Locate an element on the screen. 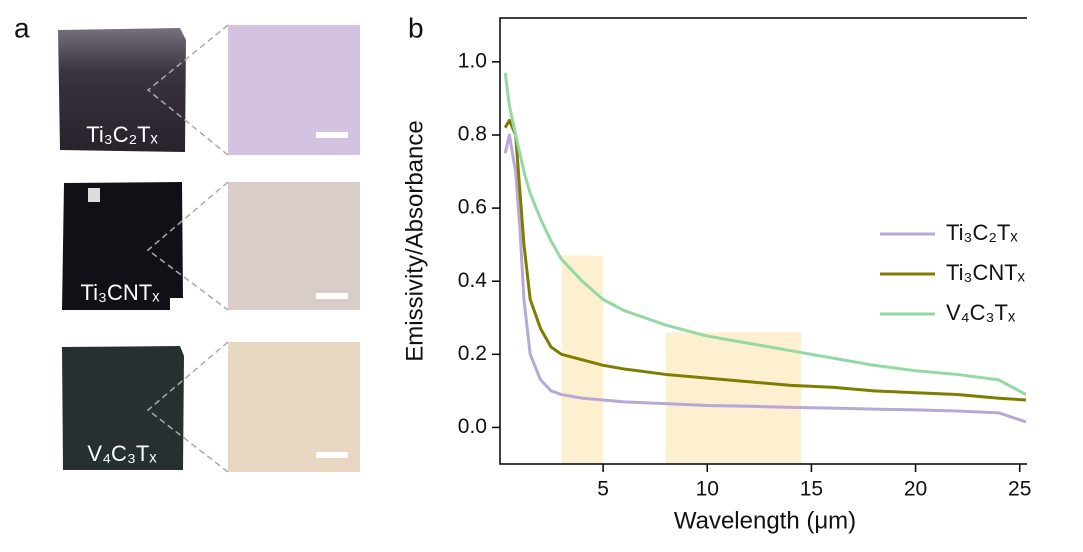  x-tick-label: 25 is located at coordinates (1019, 489).